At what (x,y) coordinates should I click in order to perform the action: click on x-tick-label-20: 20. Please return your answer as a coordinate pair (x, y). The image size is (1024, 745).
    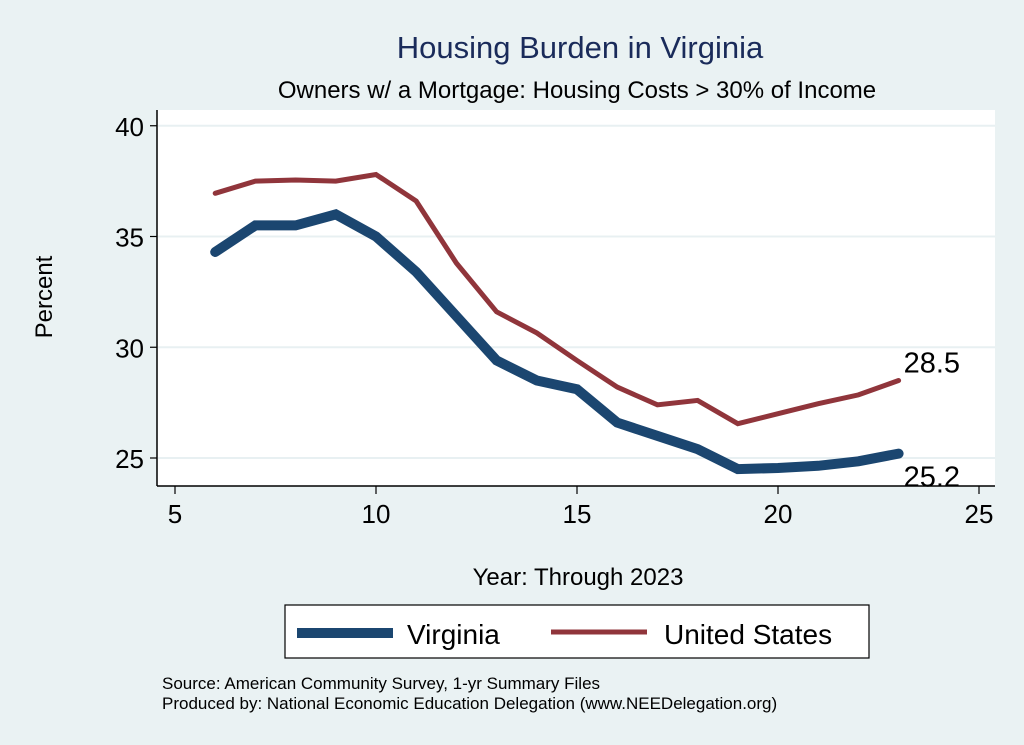
    Looking at the image, I should click on (778, 514).